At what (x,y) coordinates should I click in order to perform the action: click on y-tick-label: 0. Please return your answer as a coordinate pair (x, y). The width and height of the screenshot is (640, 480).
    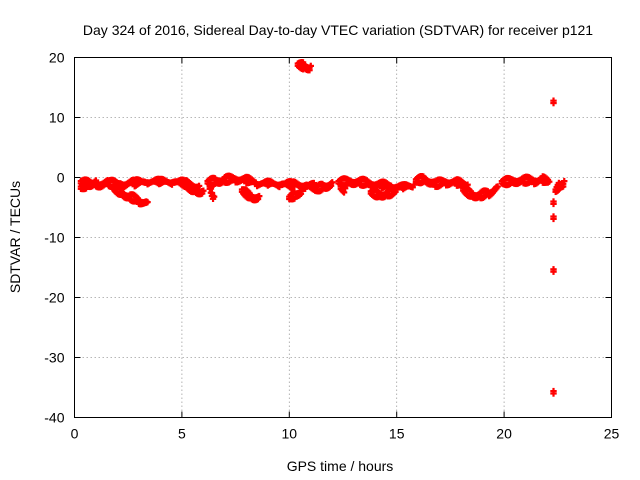
    Looking at the image, I should click on (61, 178).